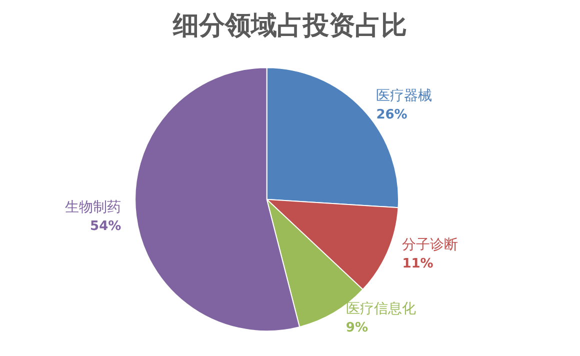 Image resolution: width=580 pixels, height=356 pixels. What do you see at coordinates (418, 264) in the screenshot?
I see `data-label: 11%` at bounding box center [418, 264].